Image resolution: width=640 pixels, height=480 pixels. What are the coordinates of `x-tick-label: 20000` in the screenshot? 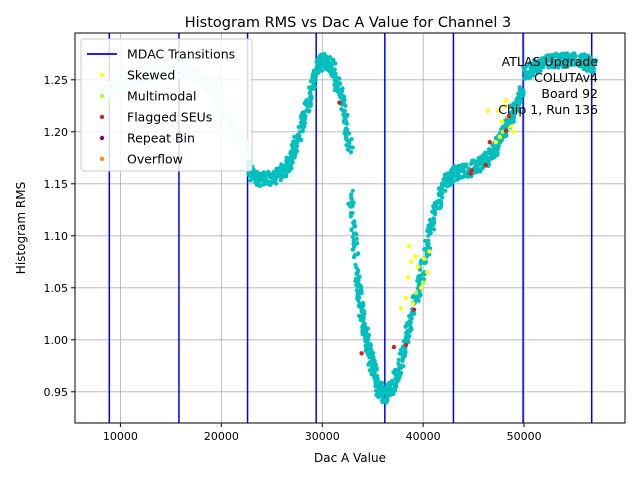 It's located at (221, 436).